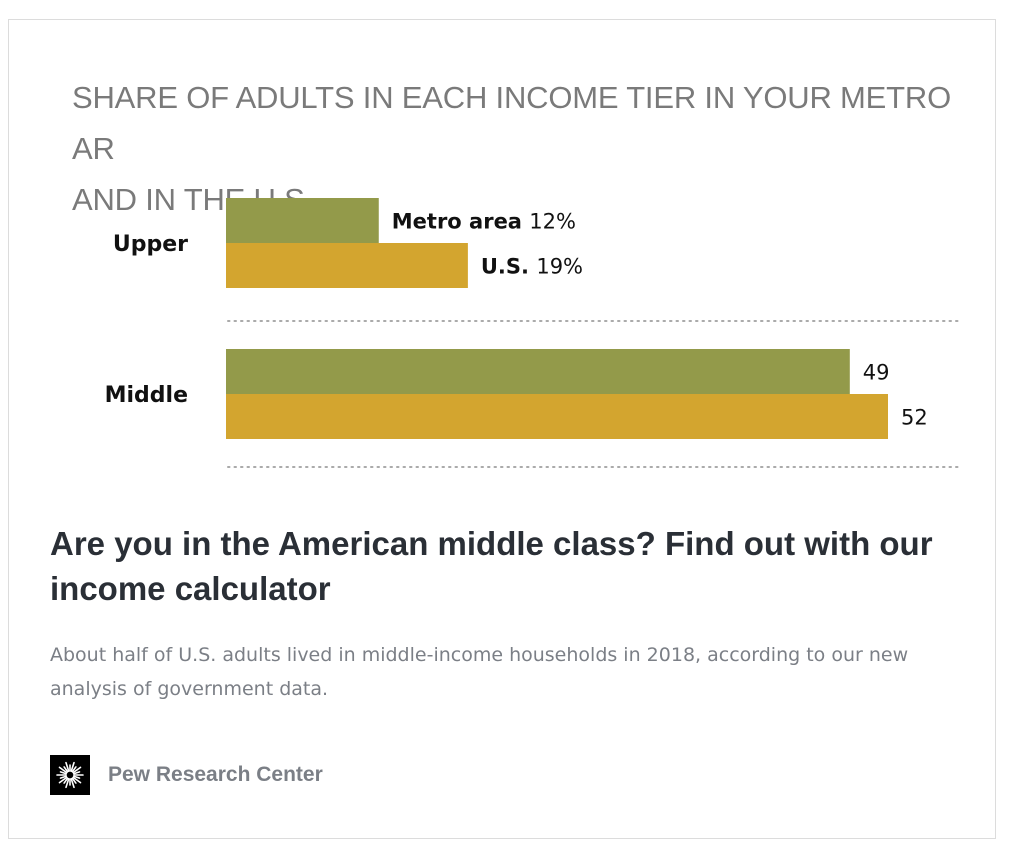 This screenshot has height=863, width=1024. I want to click on category-label-upper: Upper, so click(150, 244).